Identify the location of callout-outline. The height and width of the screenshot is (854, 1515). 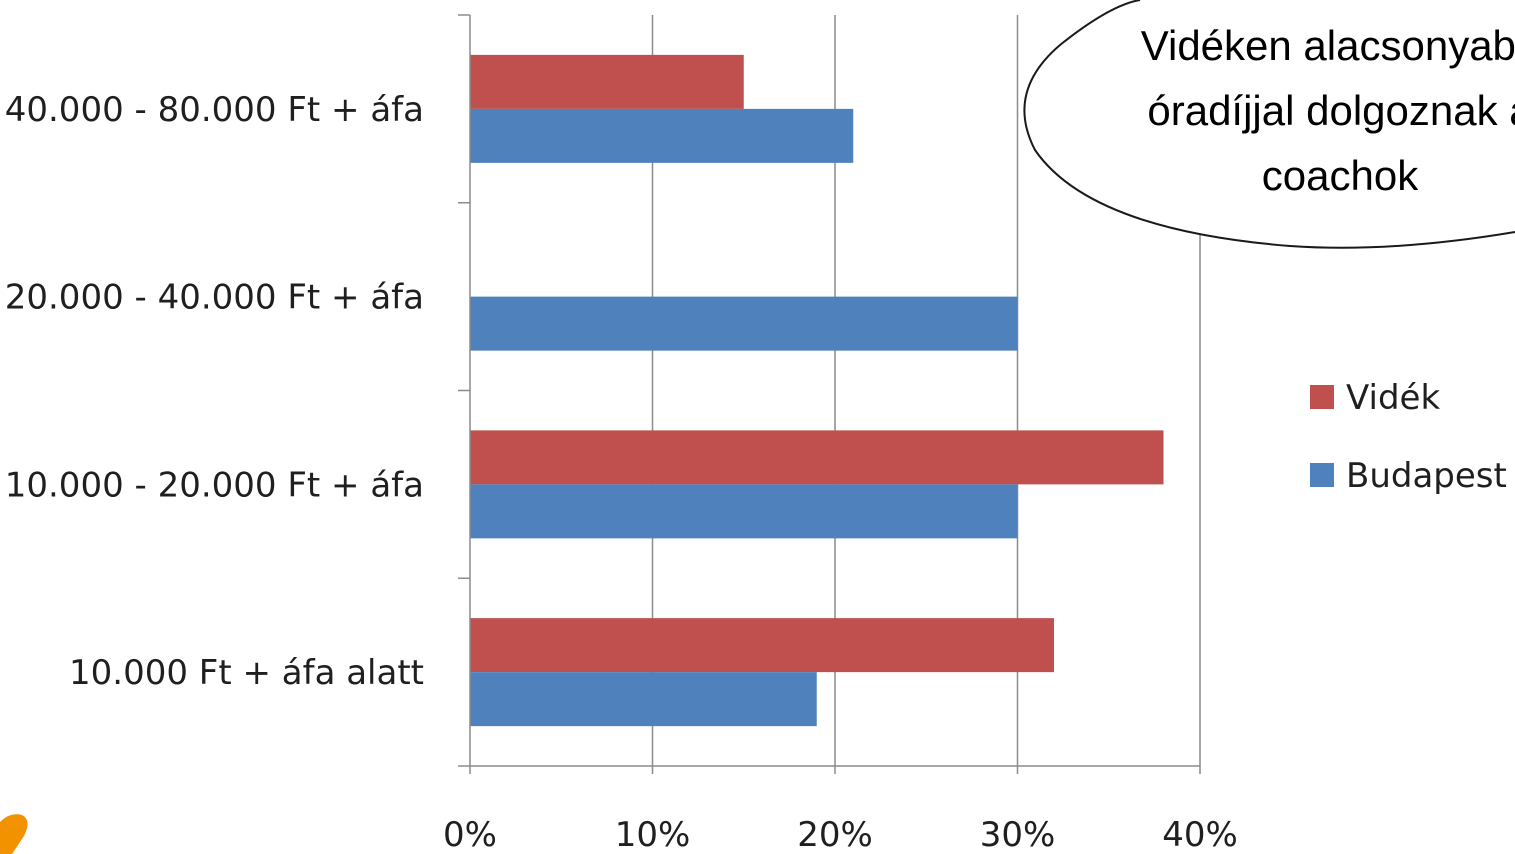
(1269, 124).